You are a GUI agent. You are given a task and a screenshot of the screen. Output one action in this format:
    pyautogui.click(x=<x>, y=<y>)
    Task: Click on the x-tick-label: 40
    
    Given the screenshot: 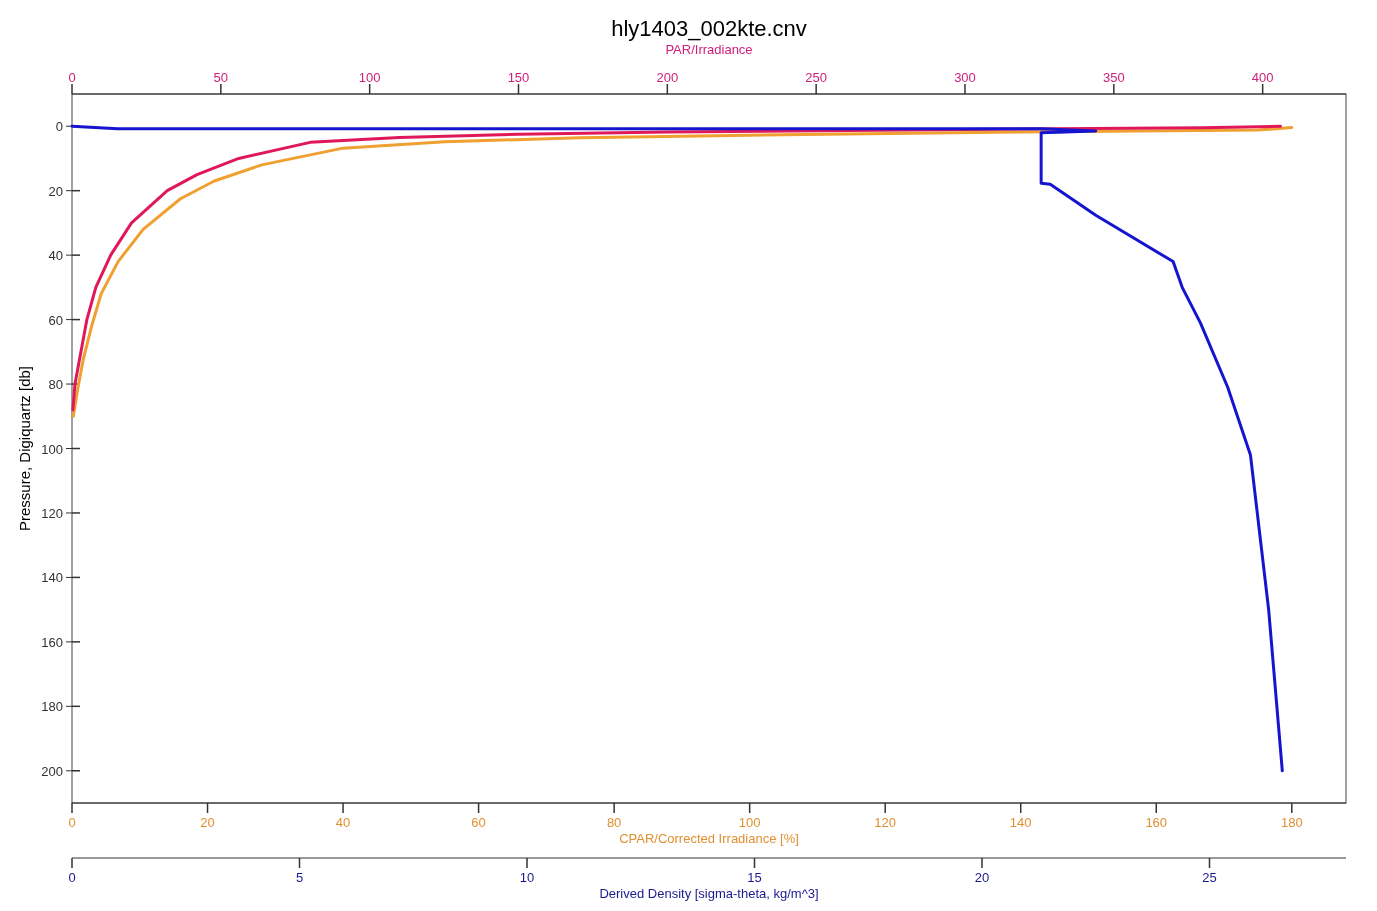 What is the action you would take?
    pyautogui.click(x=343, y=822)
    